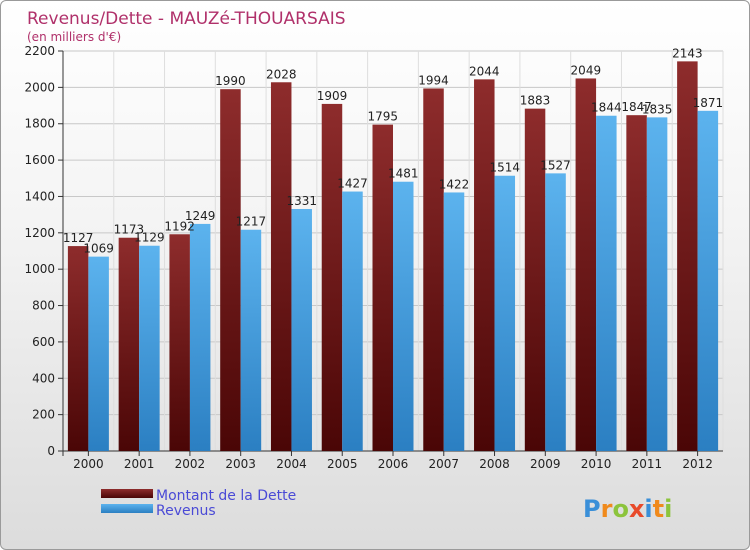 The image size is (750, 550). What do you see at coordinates (251, 222) in the screenshot?
I see `data-label-revenus-2003: 1217` at bounding box center [251, 222].